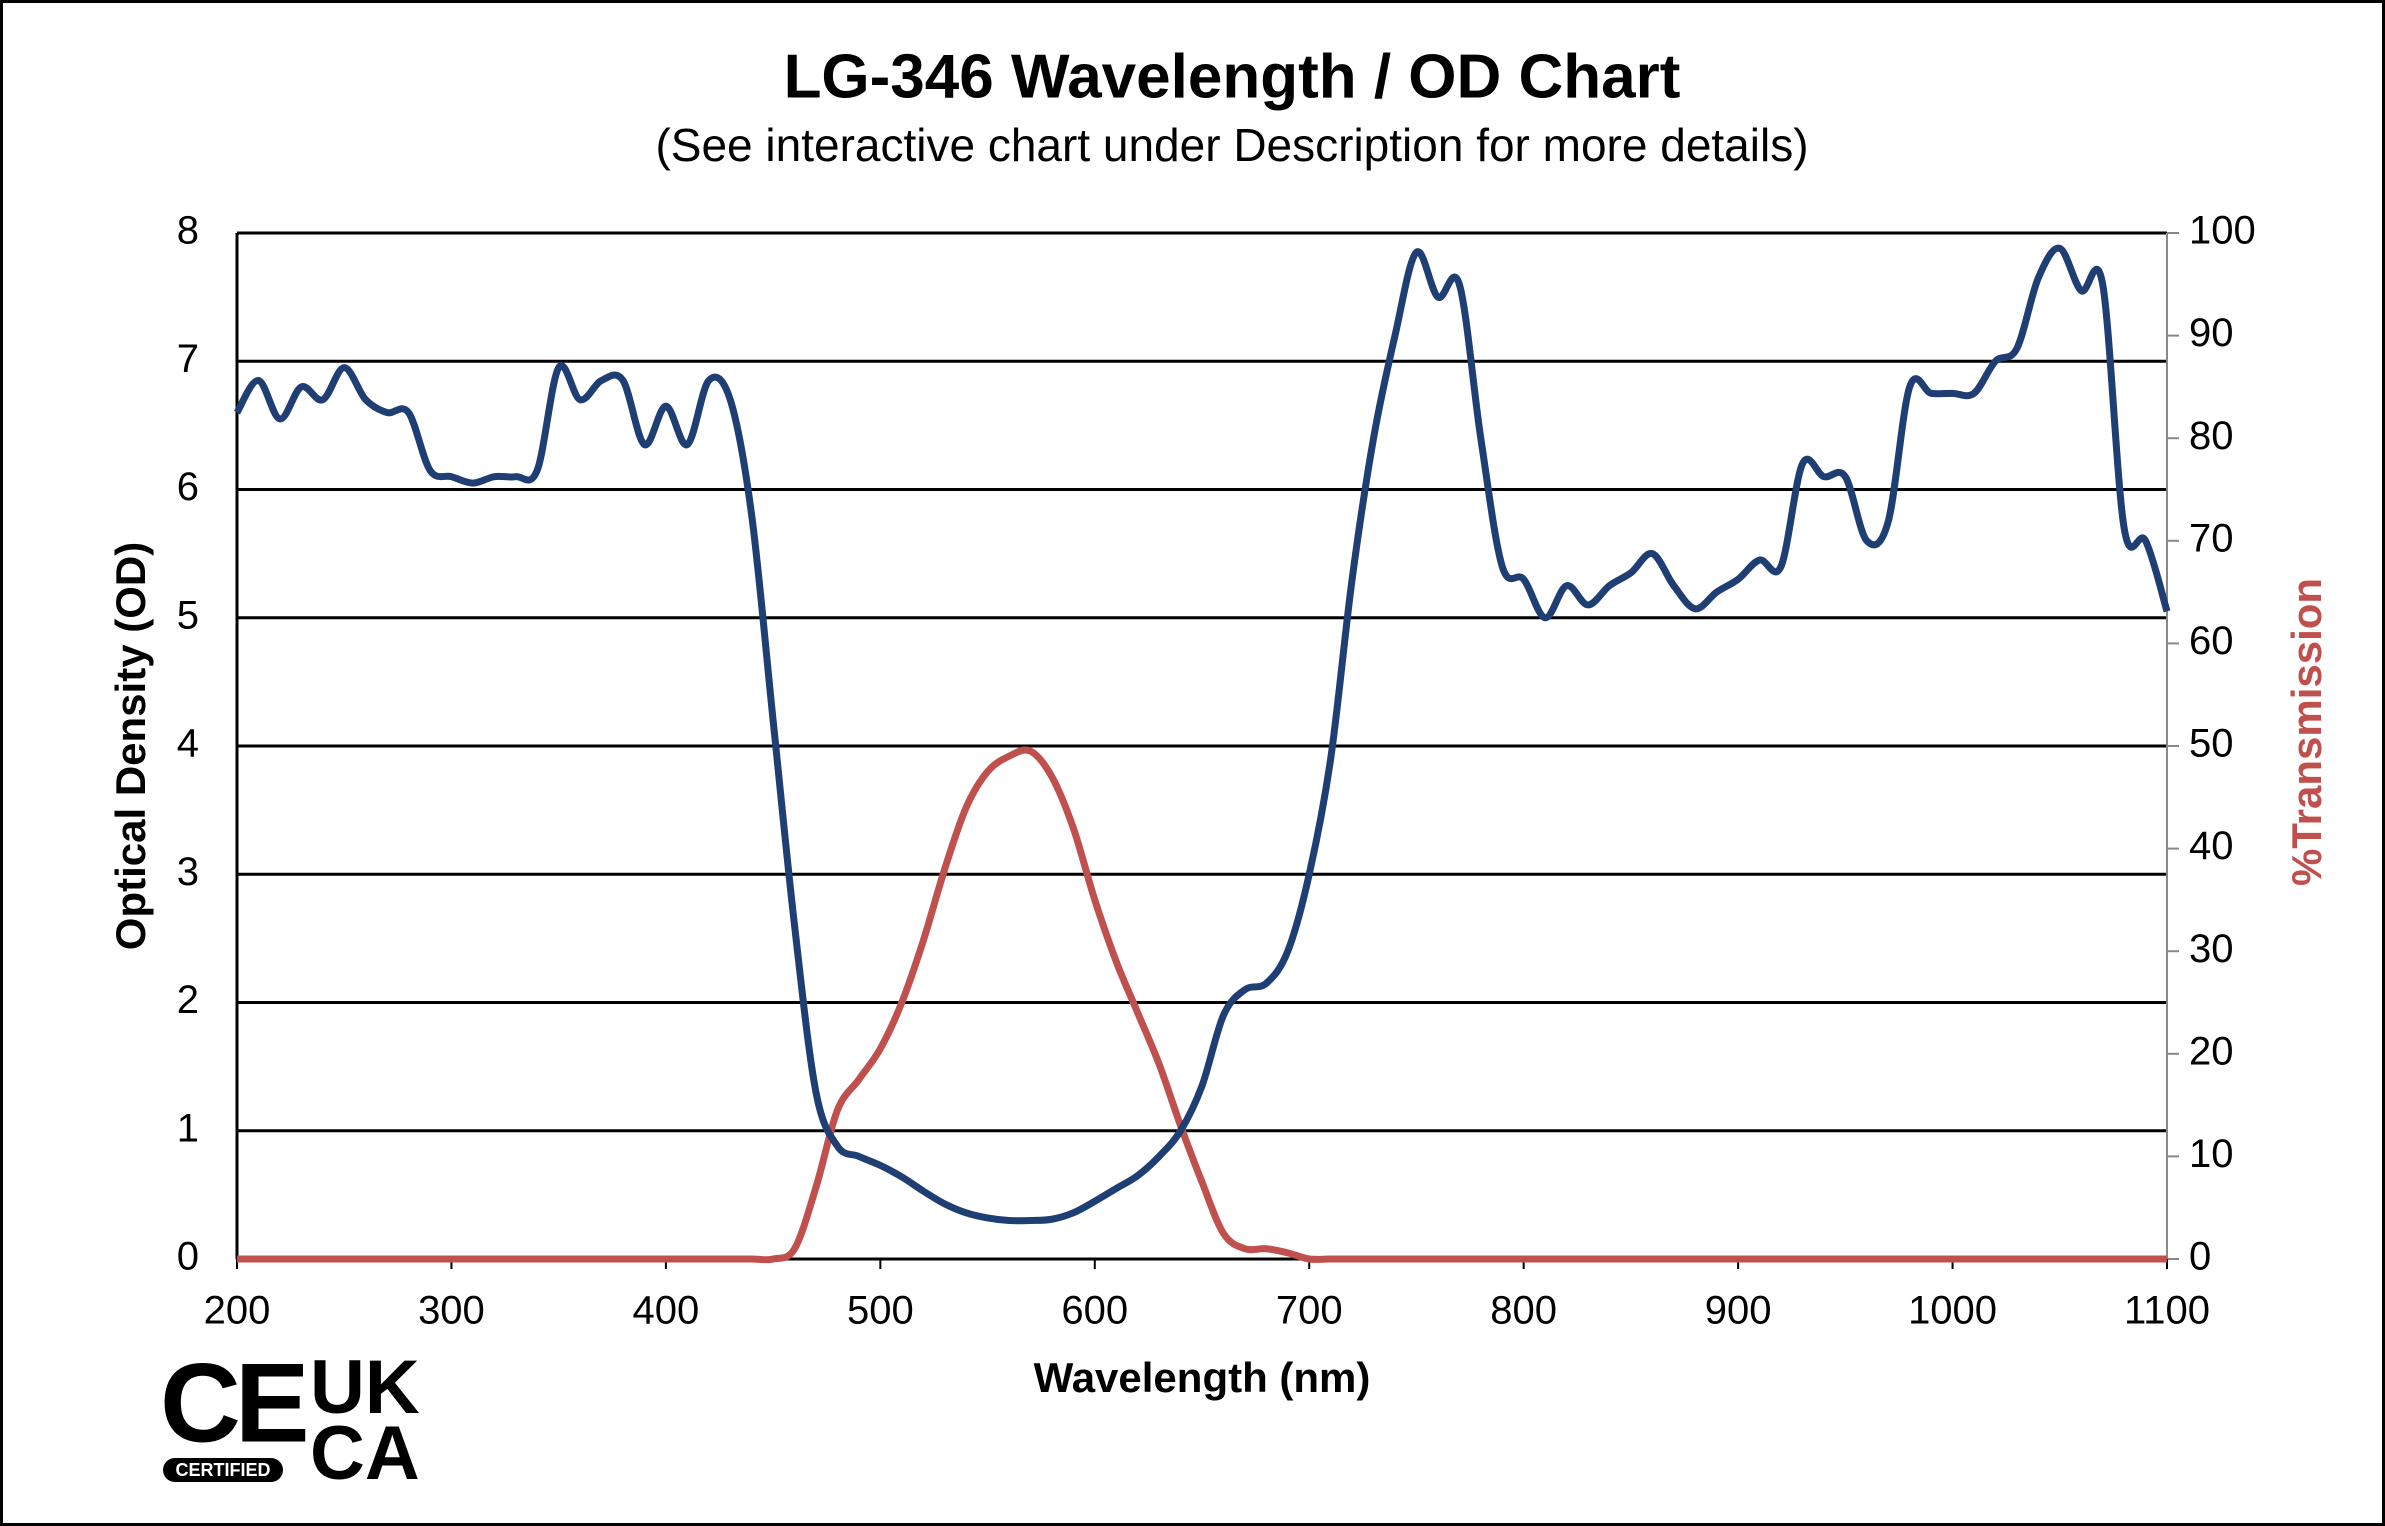  Describe the element at coordinates (2200, 1257) in the screenshot. I see `y2-tick-label: 0` at that location.